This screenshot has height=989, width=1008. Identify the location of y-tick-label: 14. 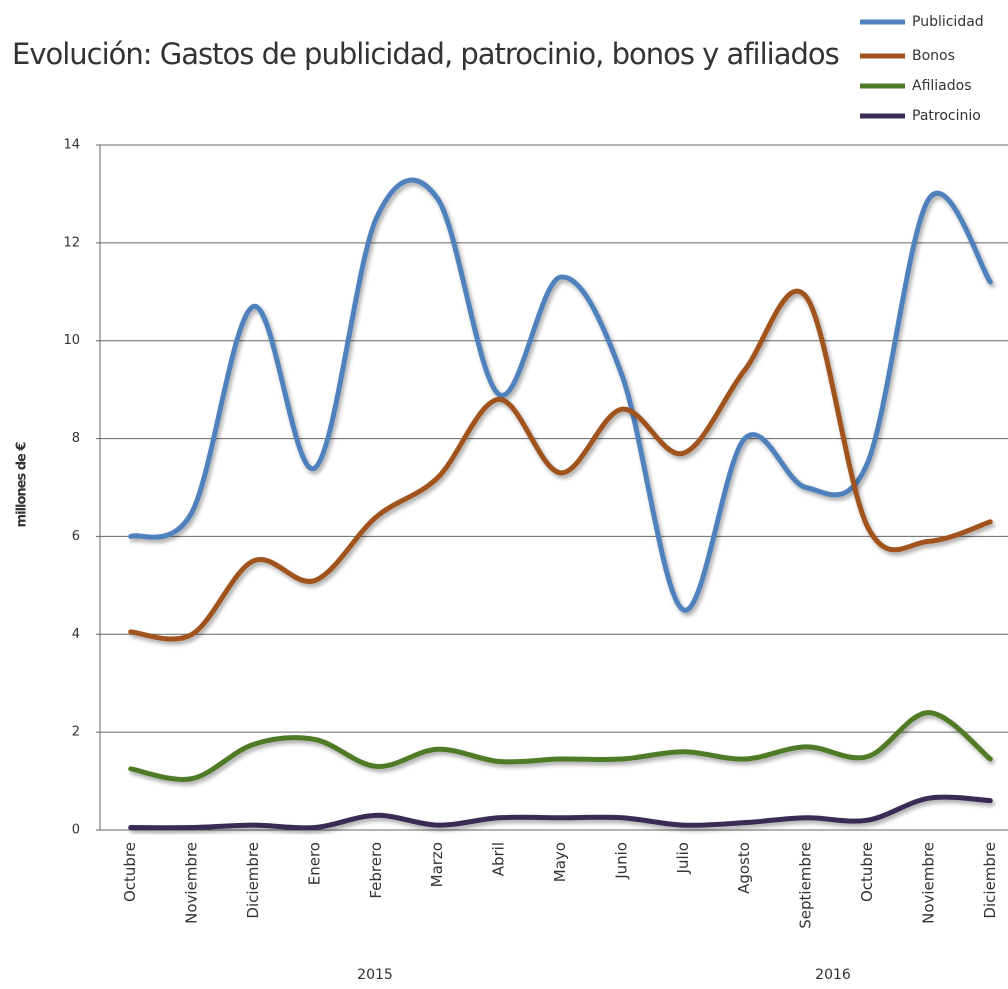
(71, 145).